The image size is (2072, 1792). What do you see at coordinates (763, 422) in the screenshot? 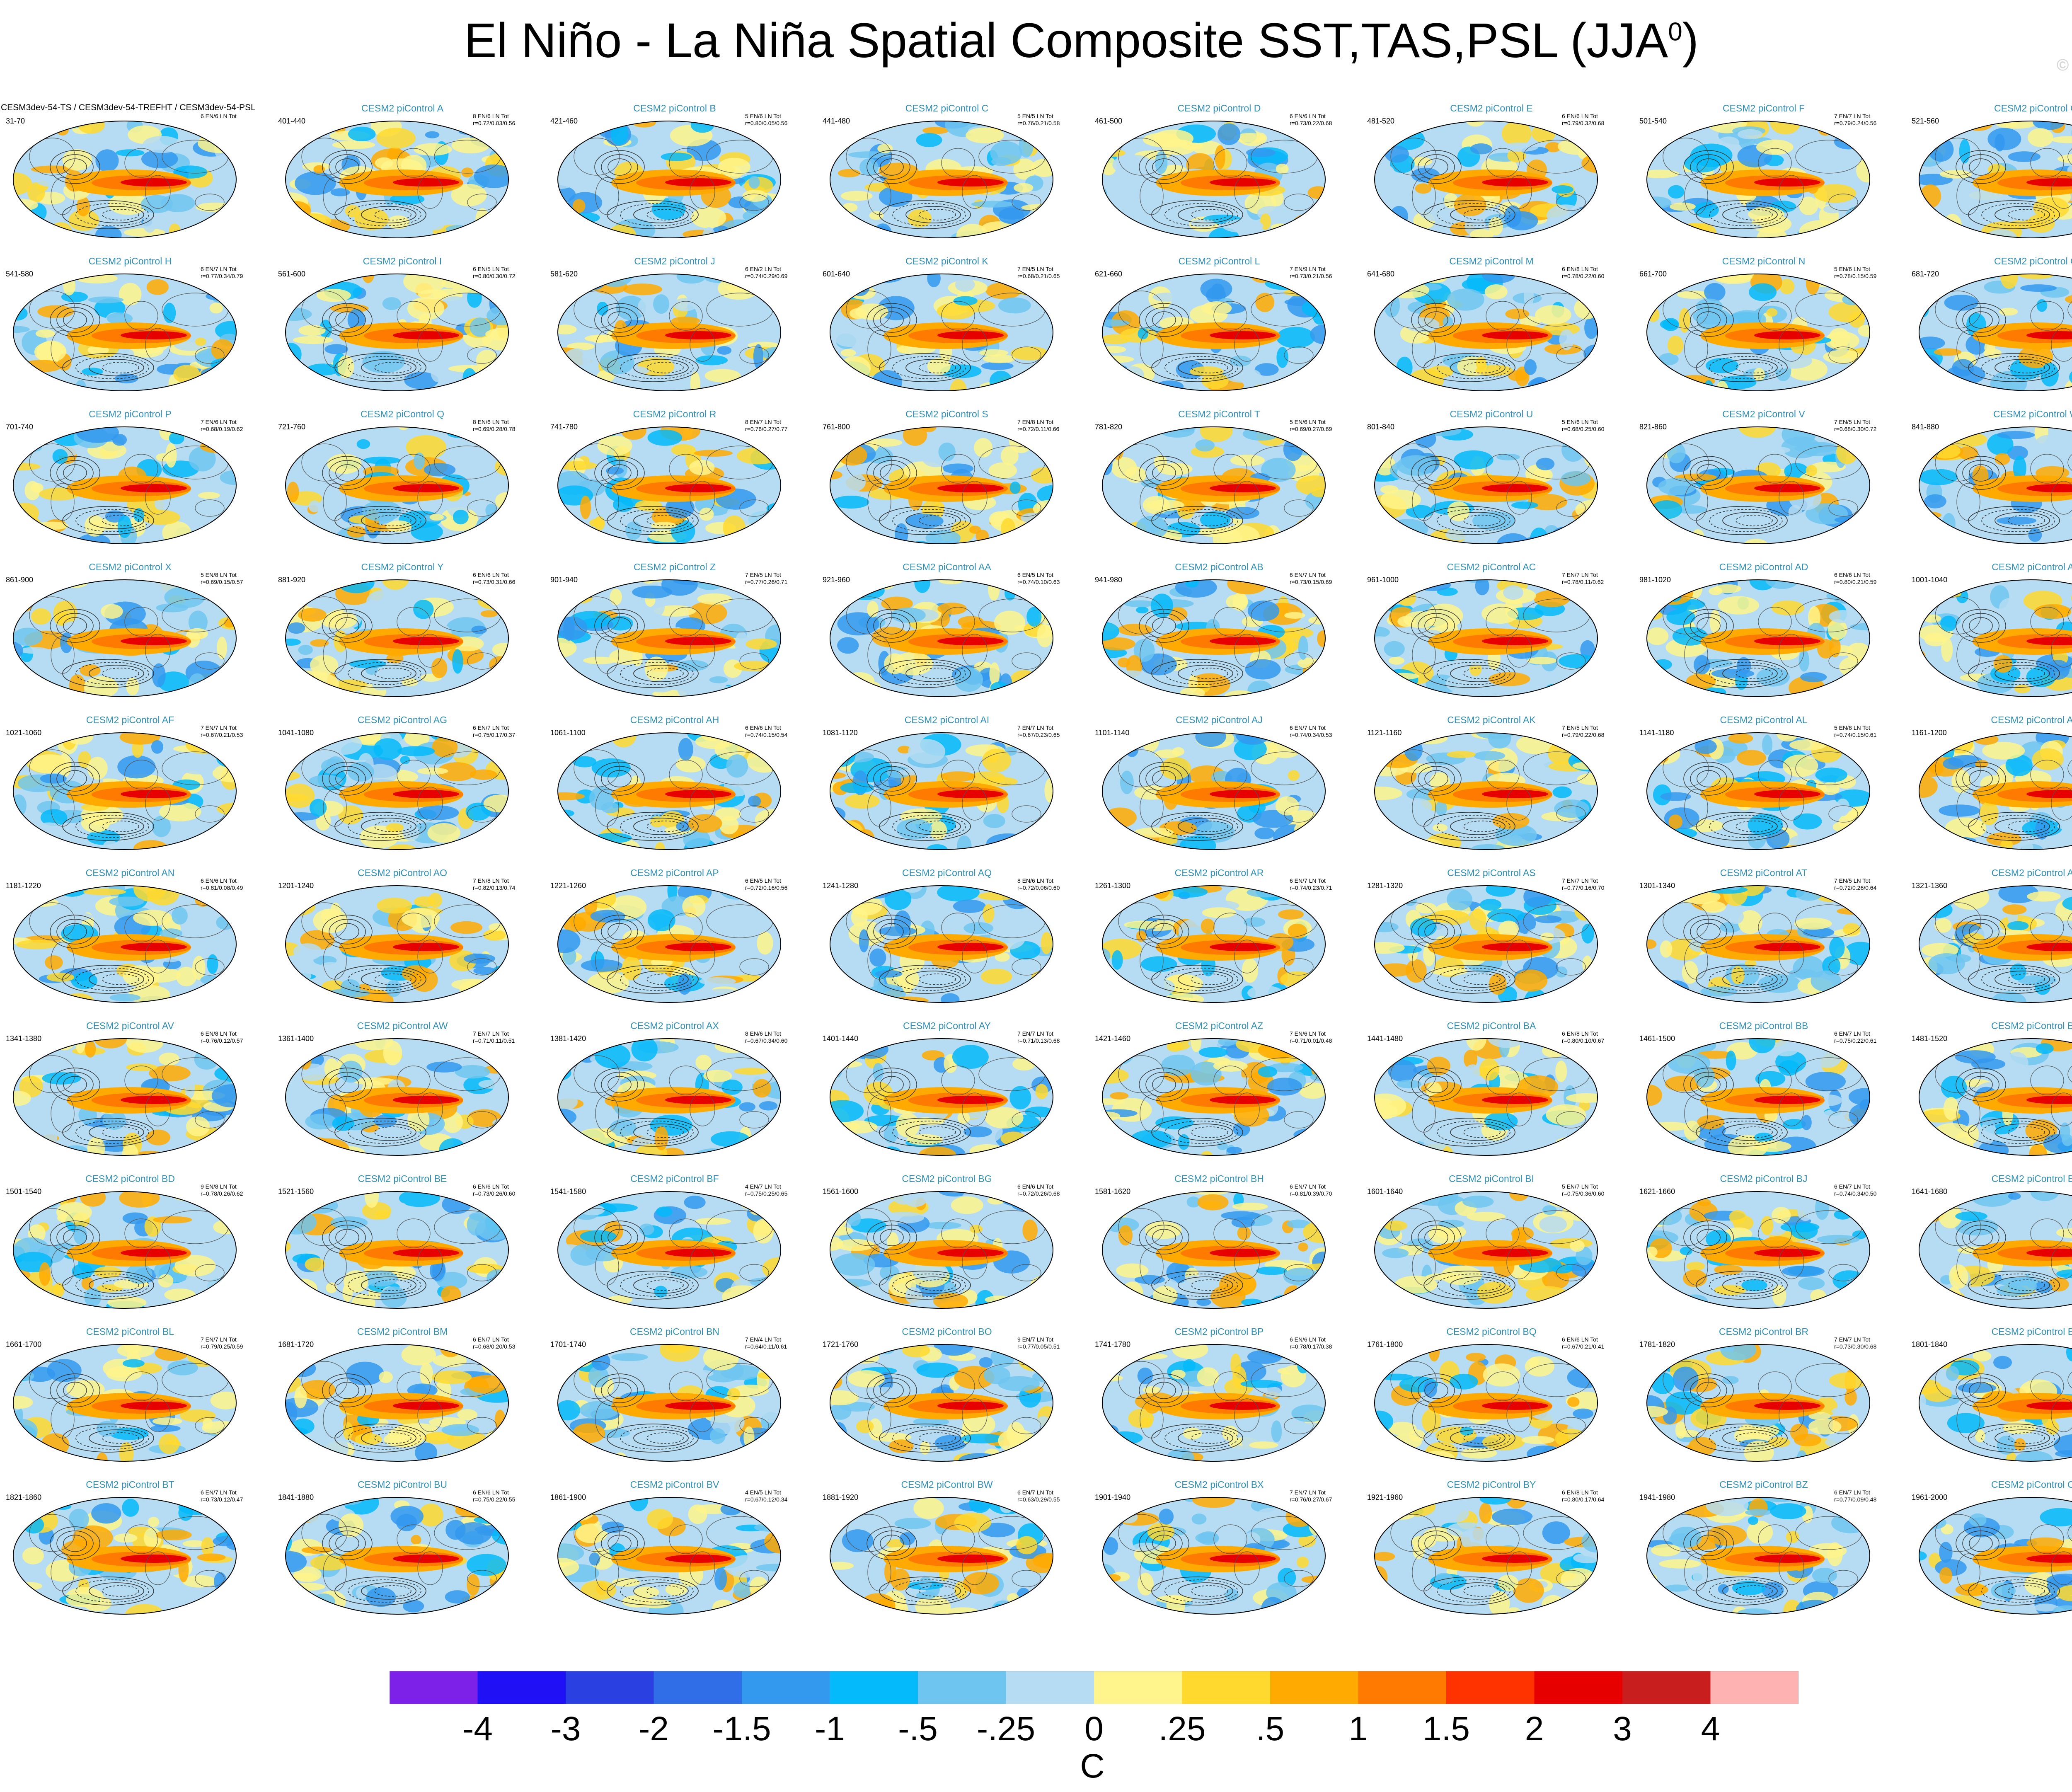
I see `panel-stats-counts: 8 EN/7 LN Tot` at bounding box center [763, 422].